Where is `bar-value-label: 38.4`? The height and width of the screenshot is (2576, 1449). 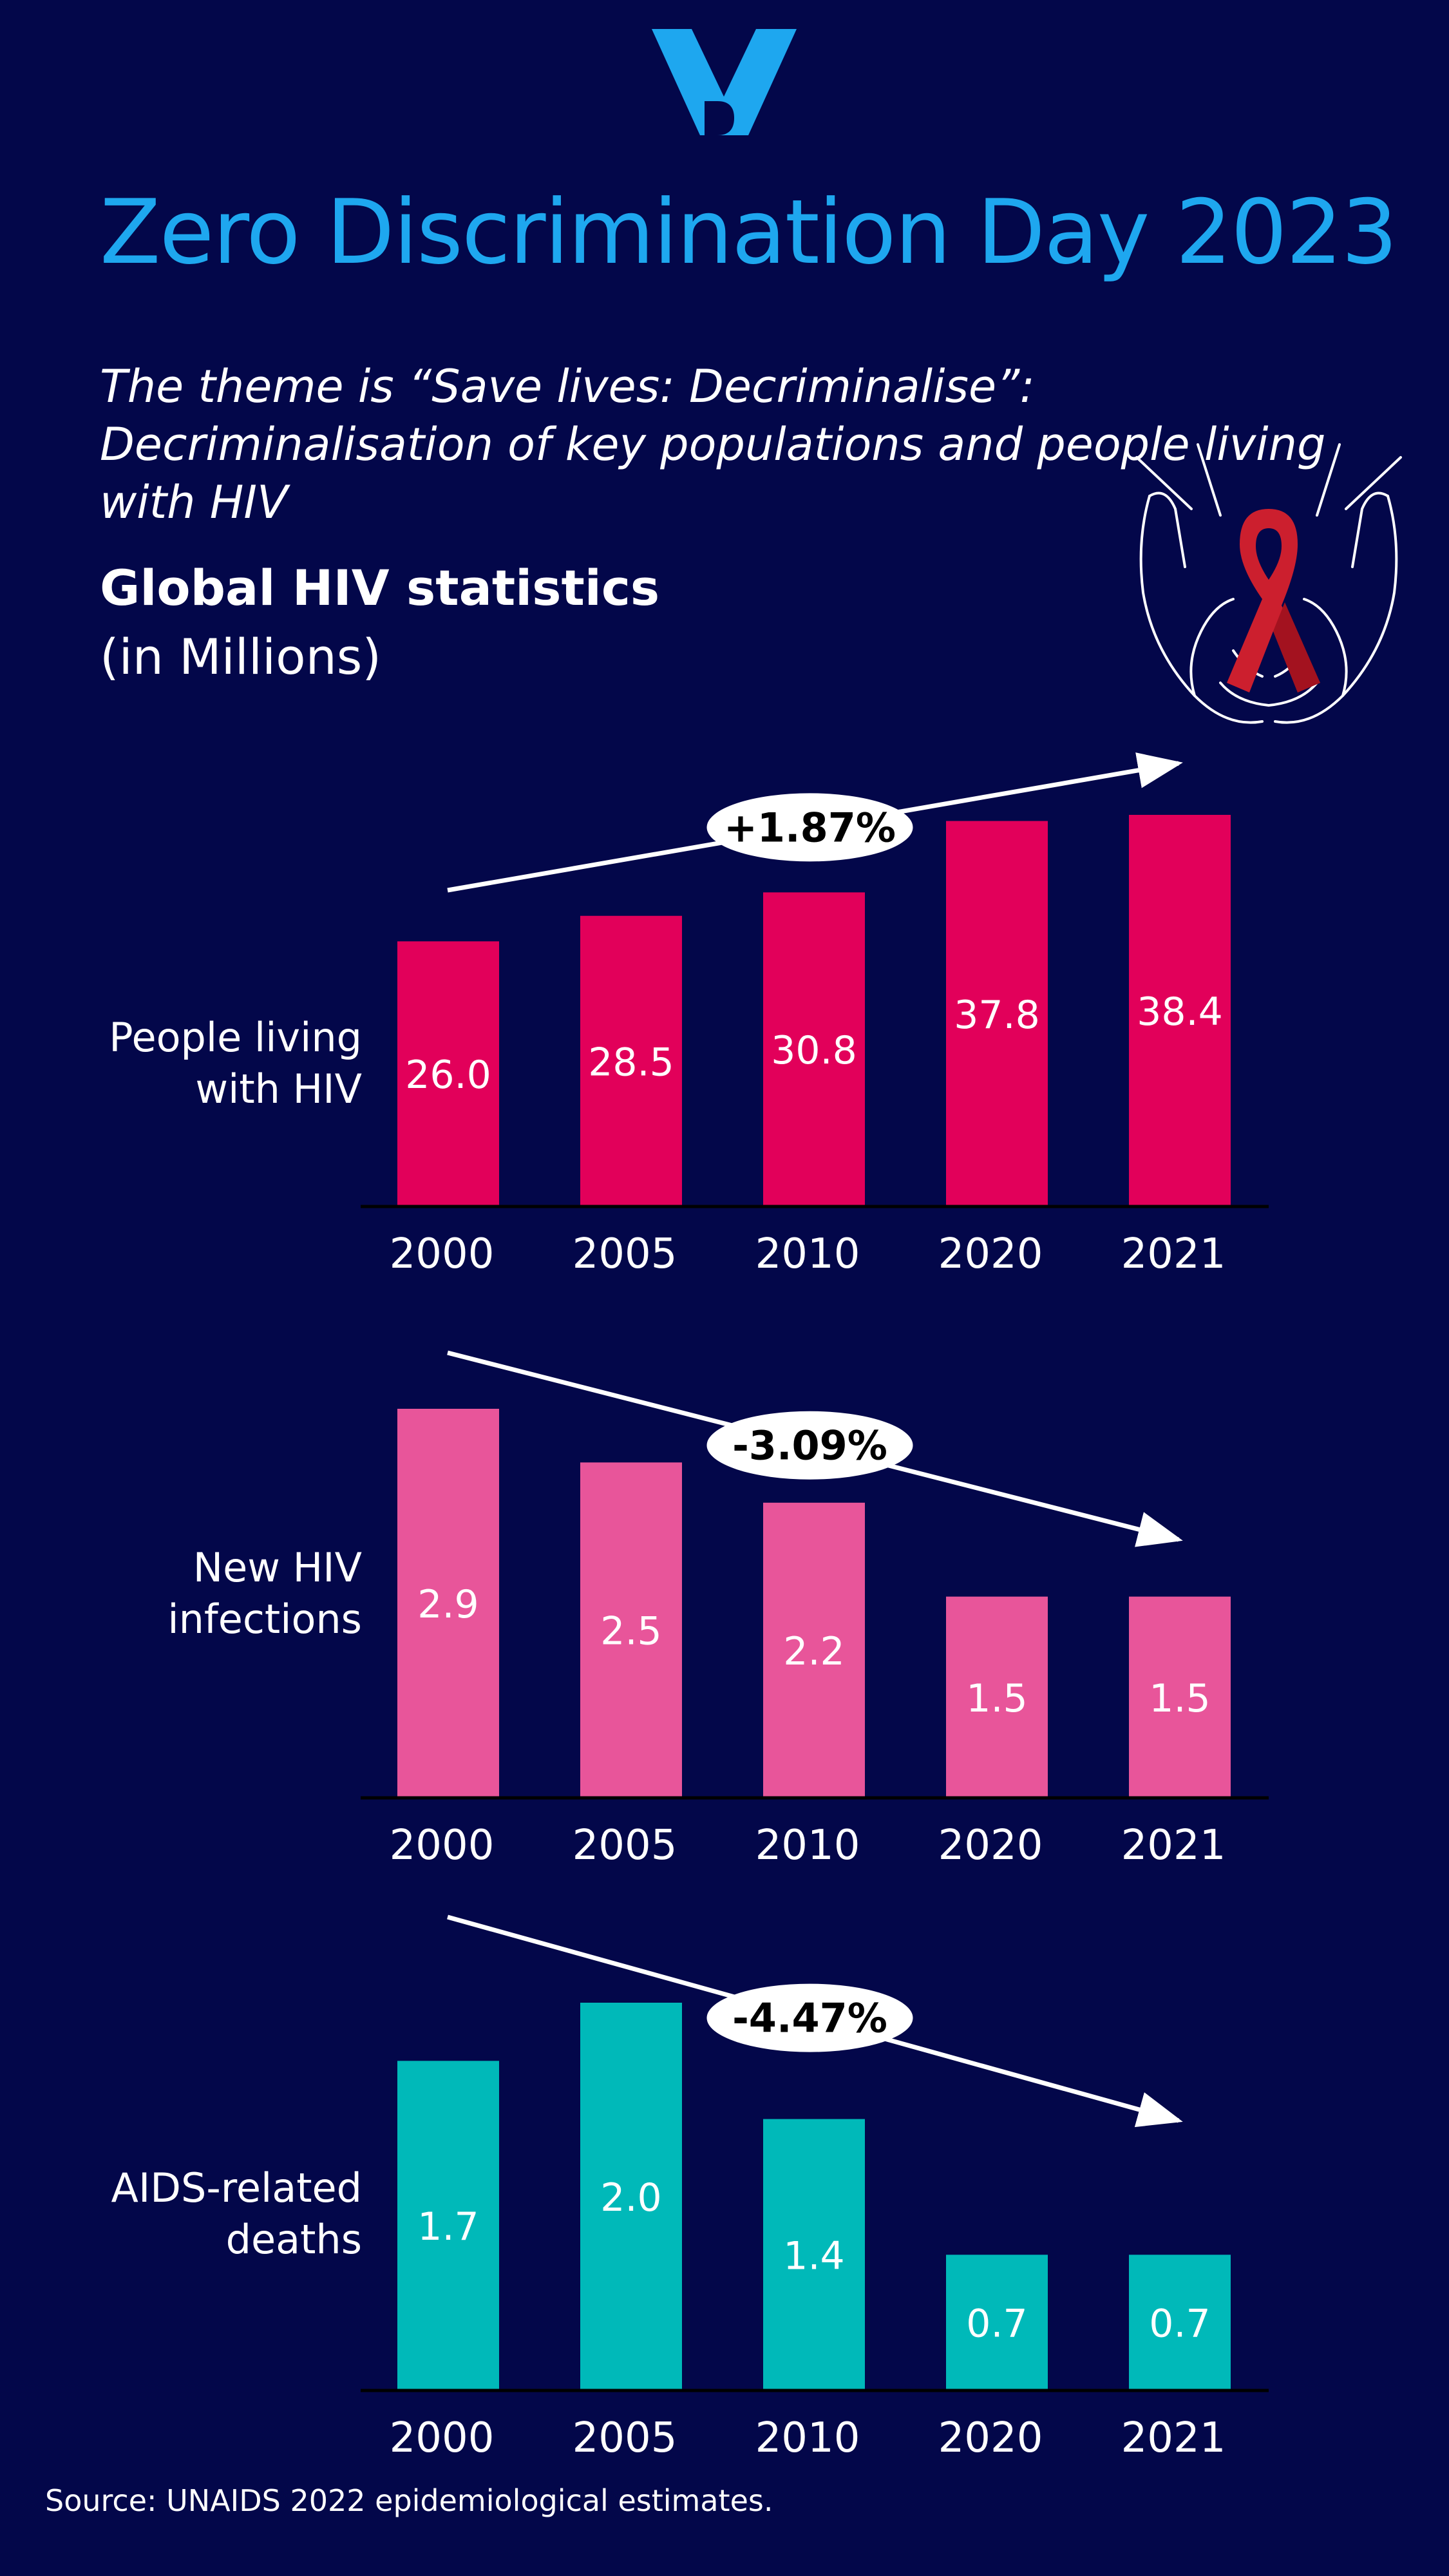
bar-value-label: 38.4 is located at coordinates (1180, 1012).